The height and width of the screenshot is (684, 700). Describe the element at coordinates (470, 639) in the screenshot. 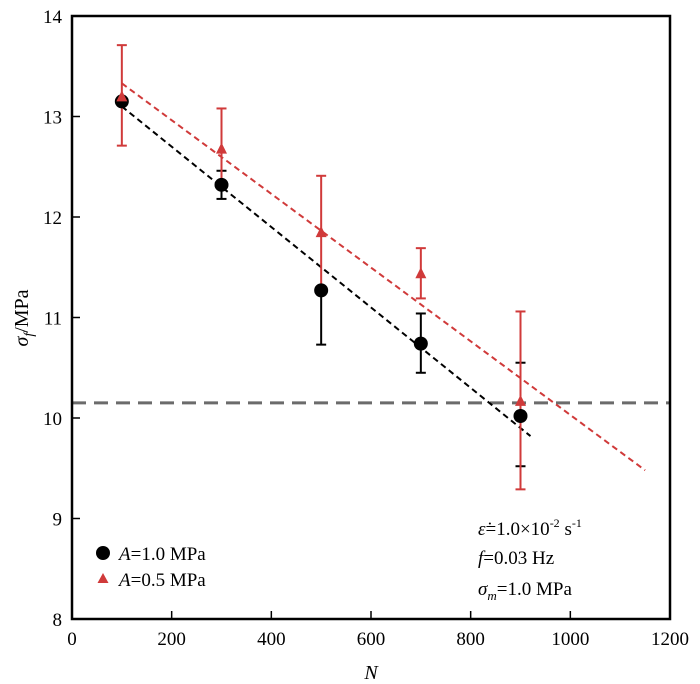

I see `x-tick-label: 800` at that location.